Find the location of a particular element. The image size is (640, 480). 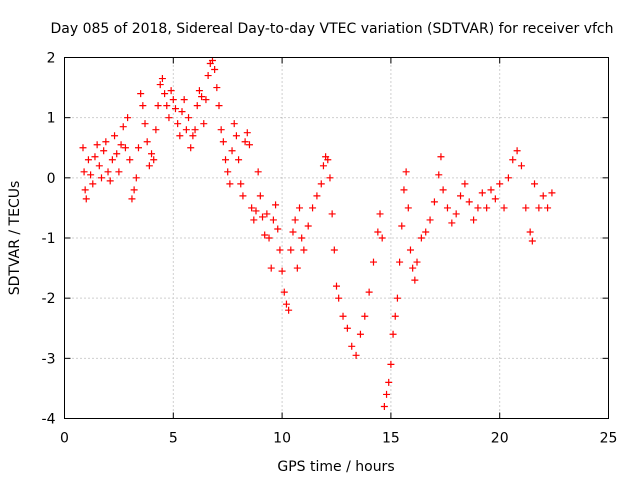

x-tick-label: 0 is located at coordinates (64, 439).